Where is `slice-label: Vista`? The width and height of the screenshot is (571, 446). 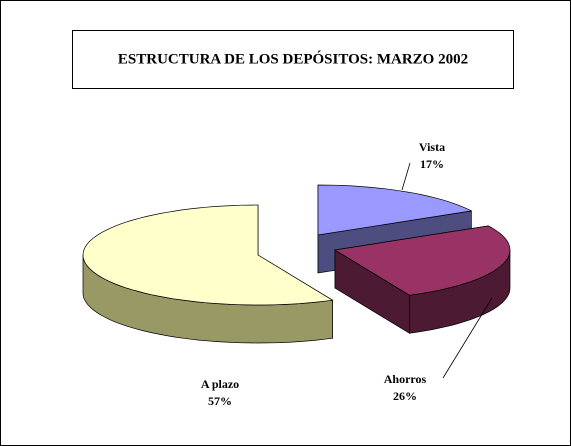 slice-label: Vista is located at coordinates (432, 147).